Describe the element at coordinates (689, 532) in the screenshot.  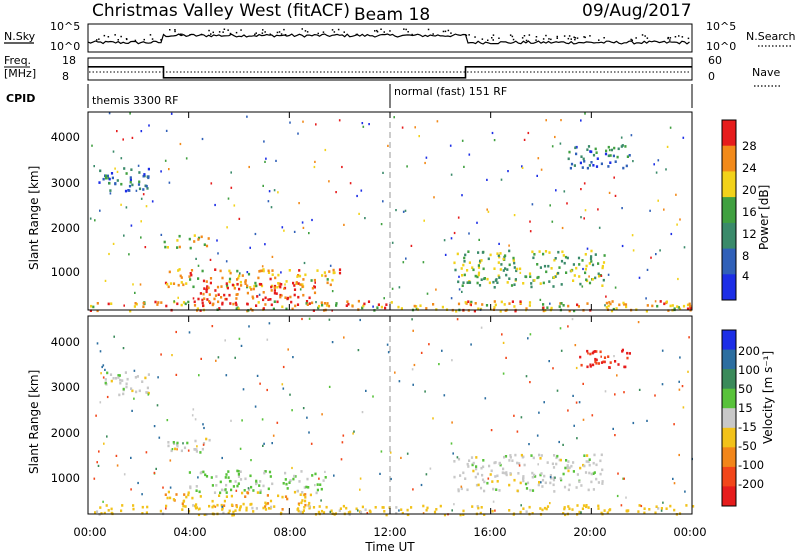
I see `xtick-2400: 00:00` at that location.